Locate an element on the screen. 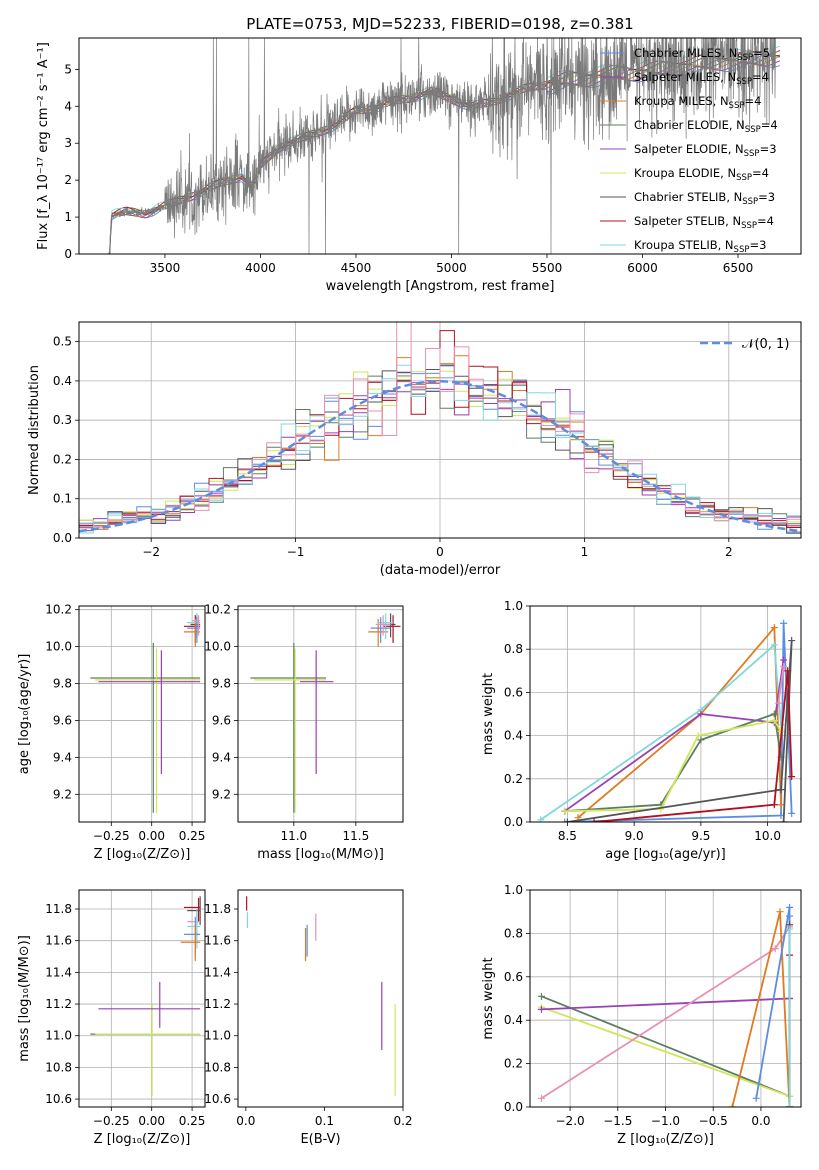 The width and height of the screenshot is (819, 1170). y-tick-label: 10.0 is located at coordinates (217, 647).